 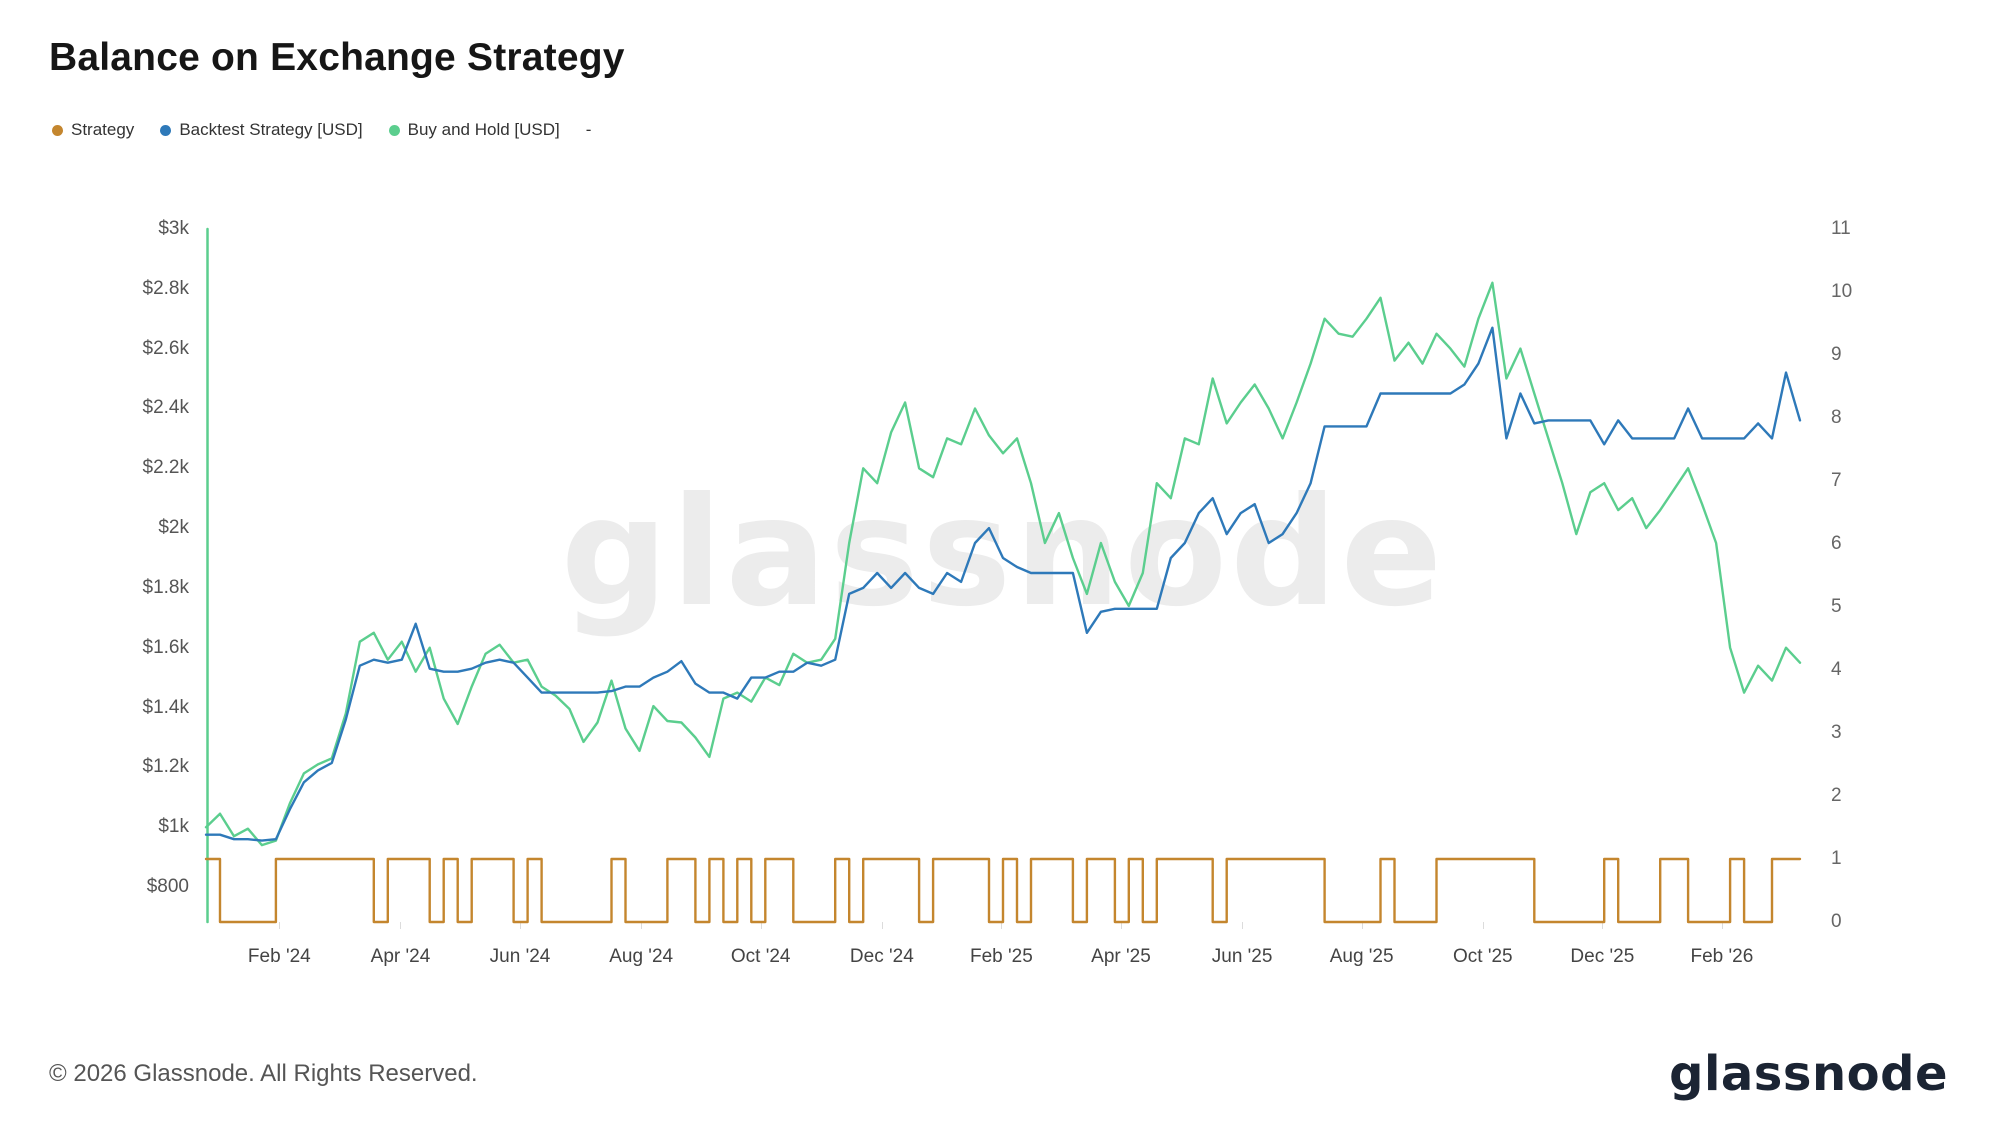 What do you see at coordinates (400, 956) in the screenshot?
I see `x-axis-tick: Apr '24` at bounding box center [400, 956].